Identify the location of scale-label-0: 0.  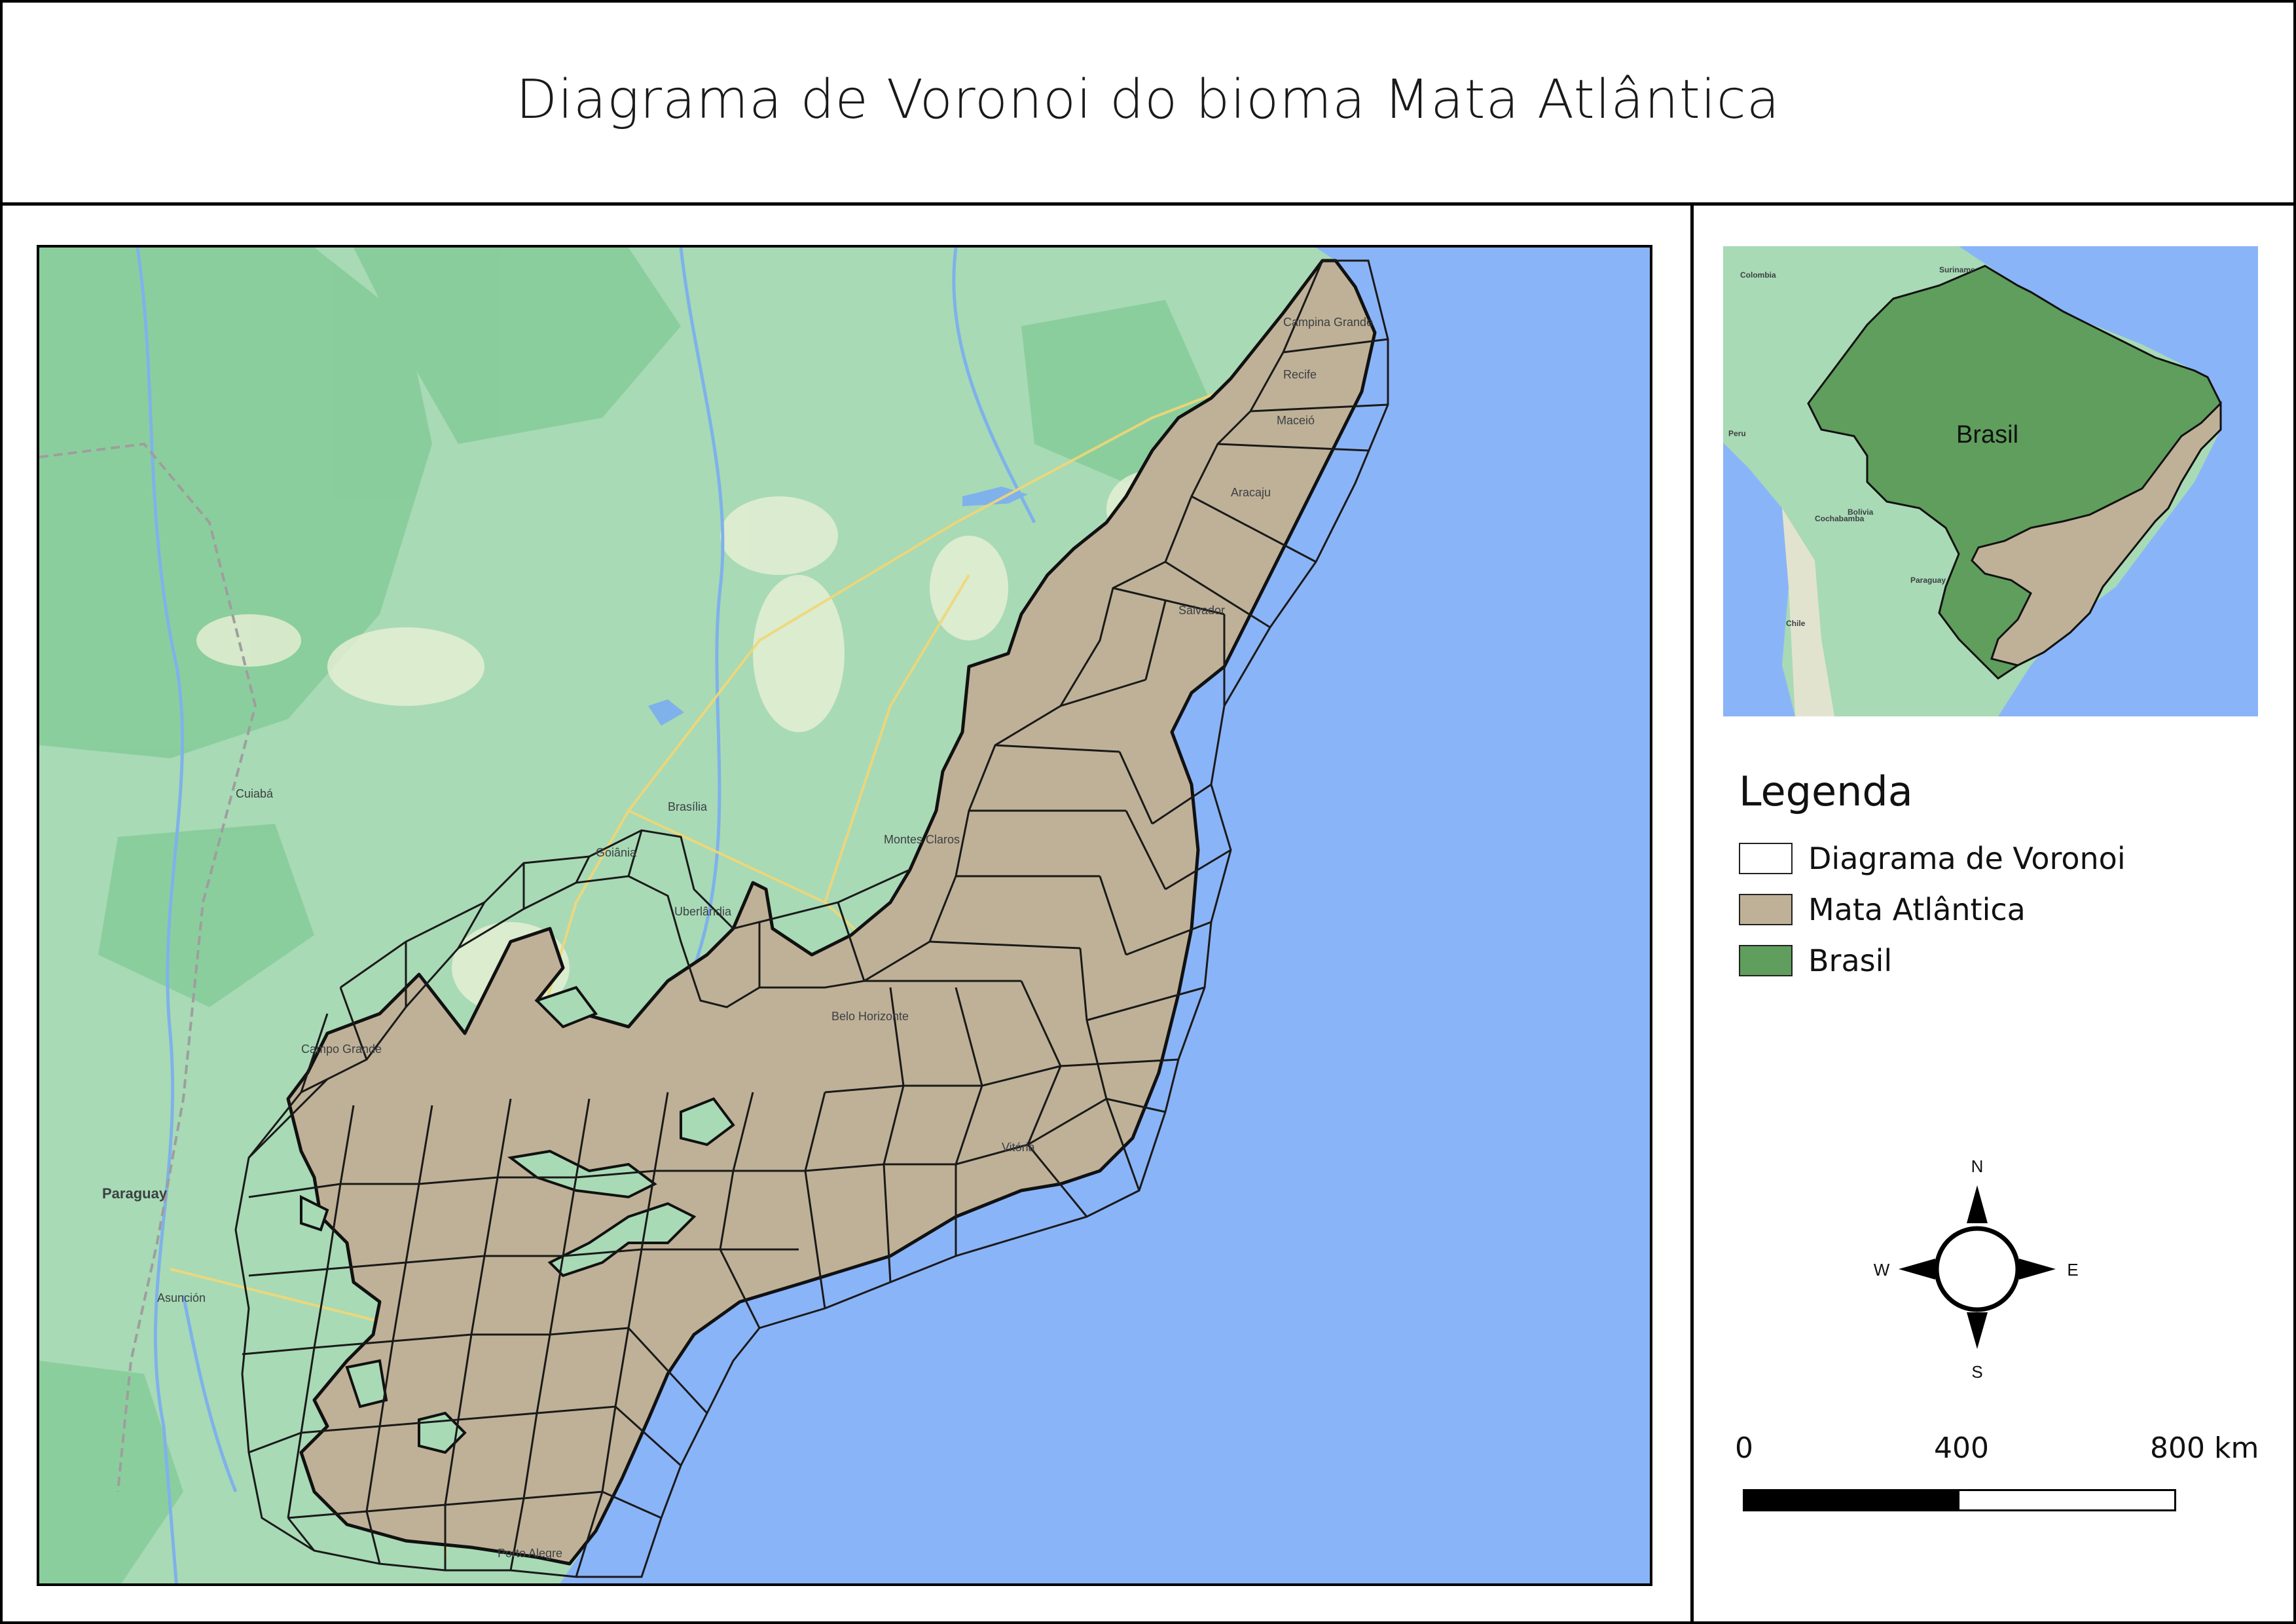
(1744, 1448).